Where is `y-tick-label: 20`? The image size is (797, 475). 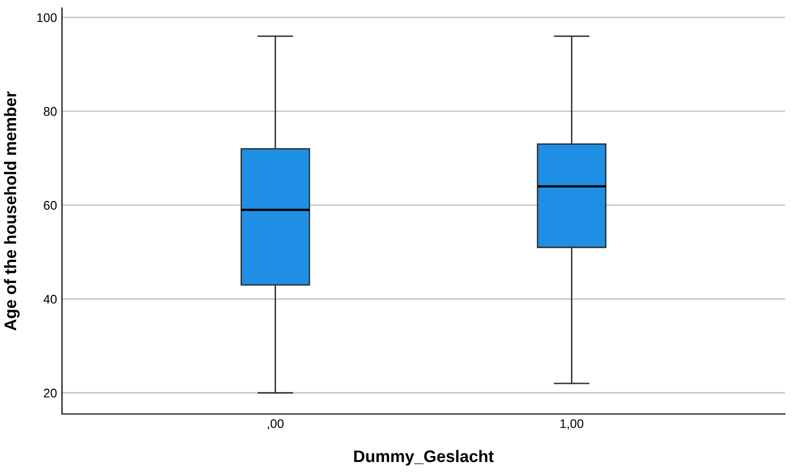 y-tick-label: 20 is located at coordinates (50, 393).